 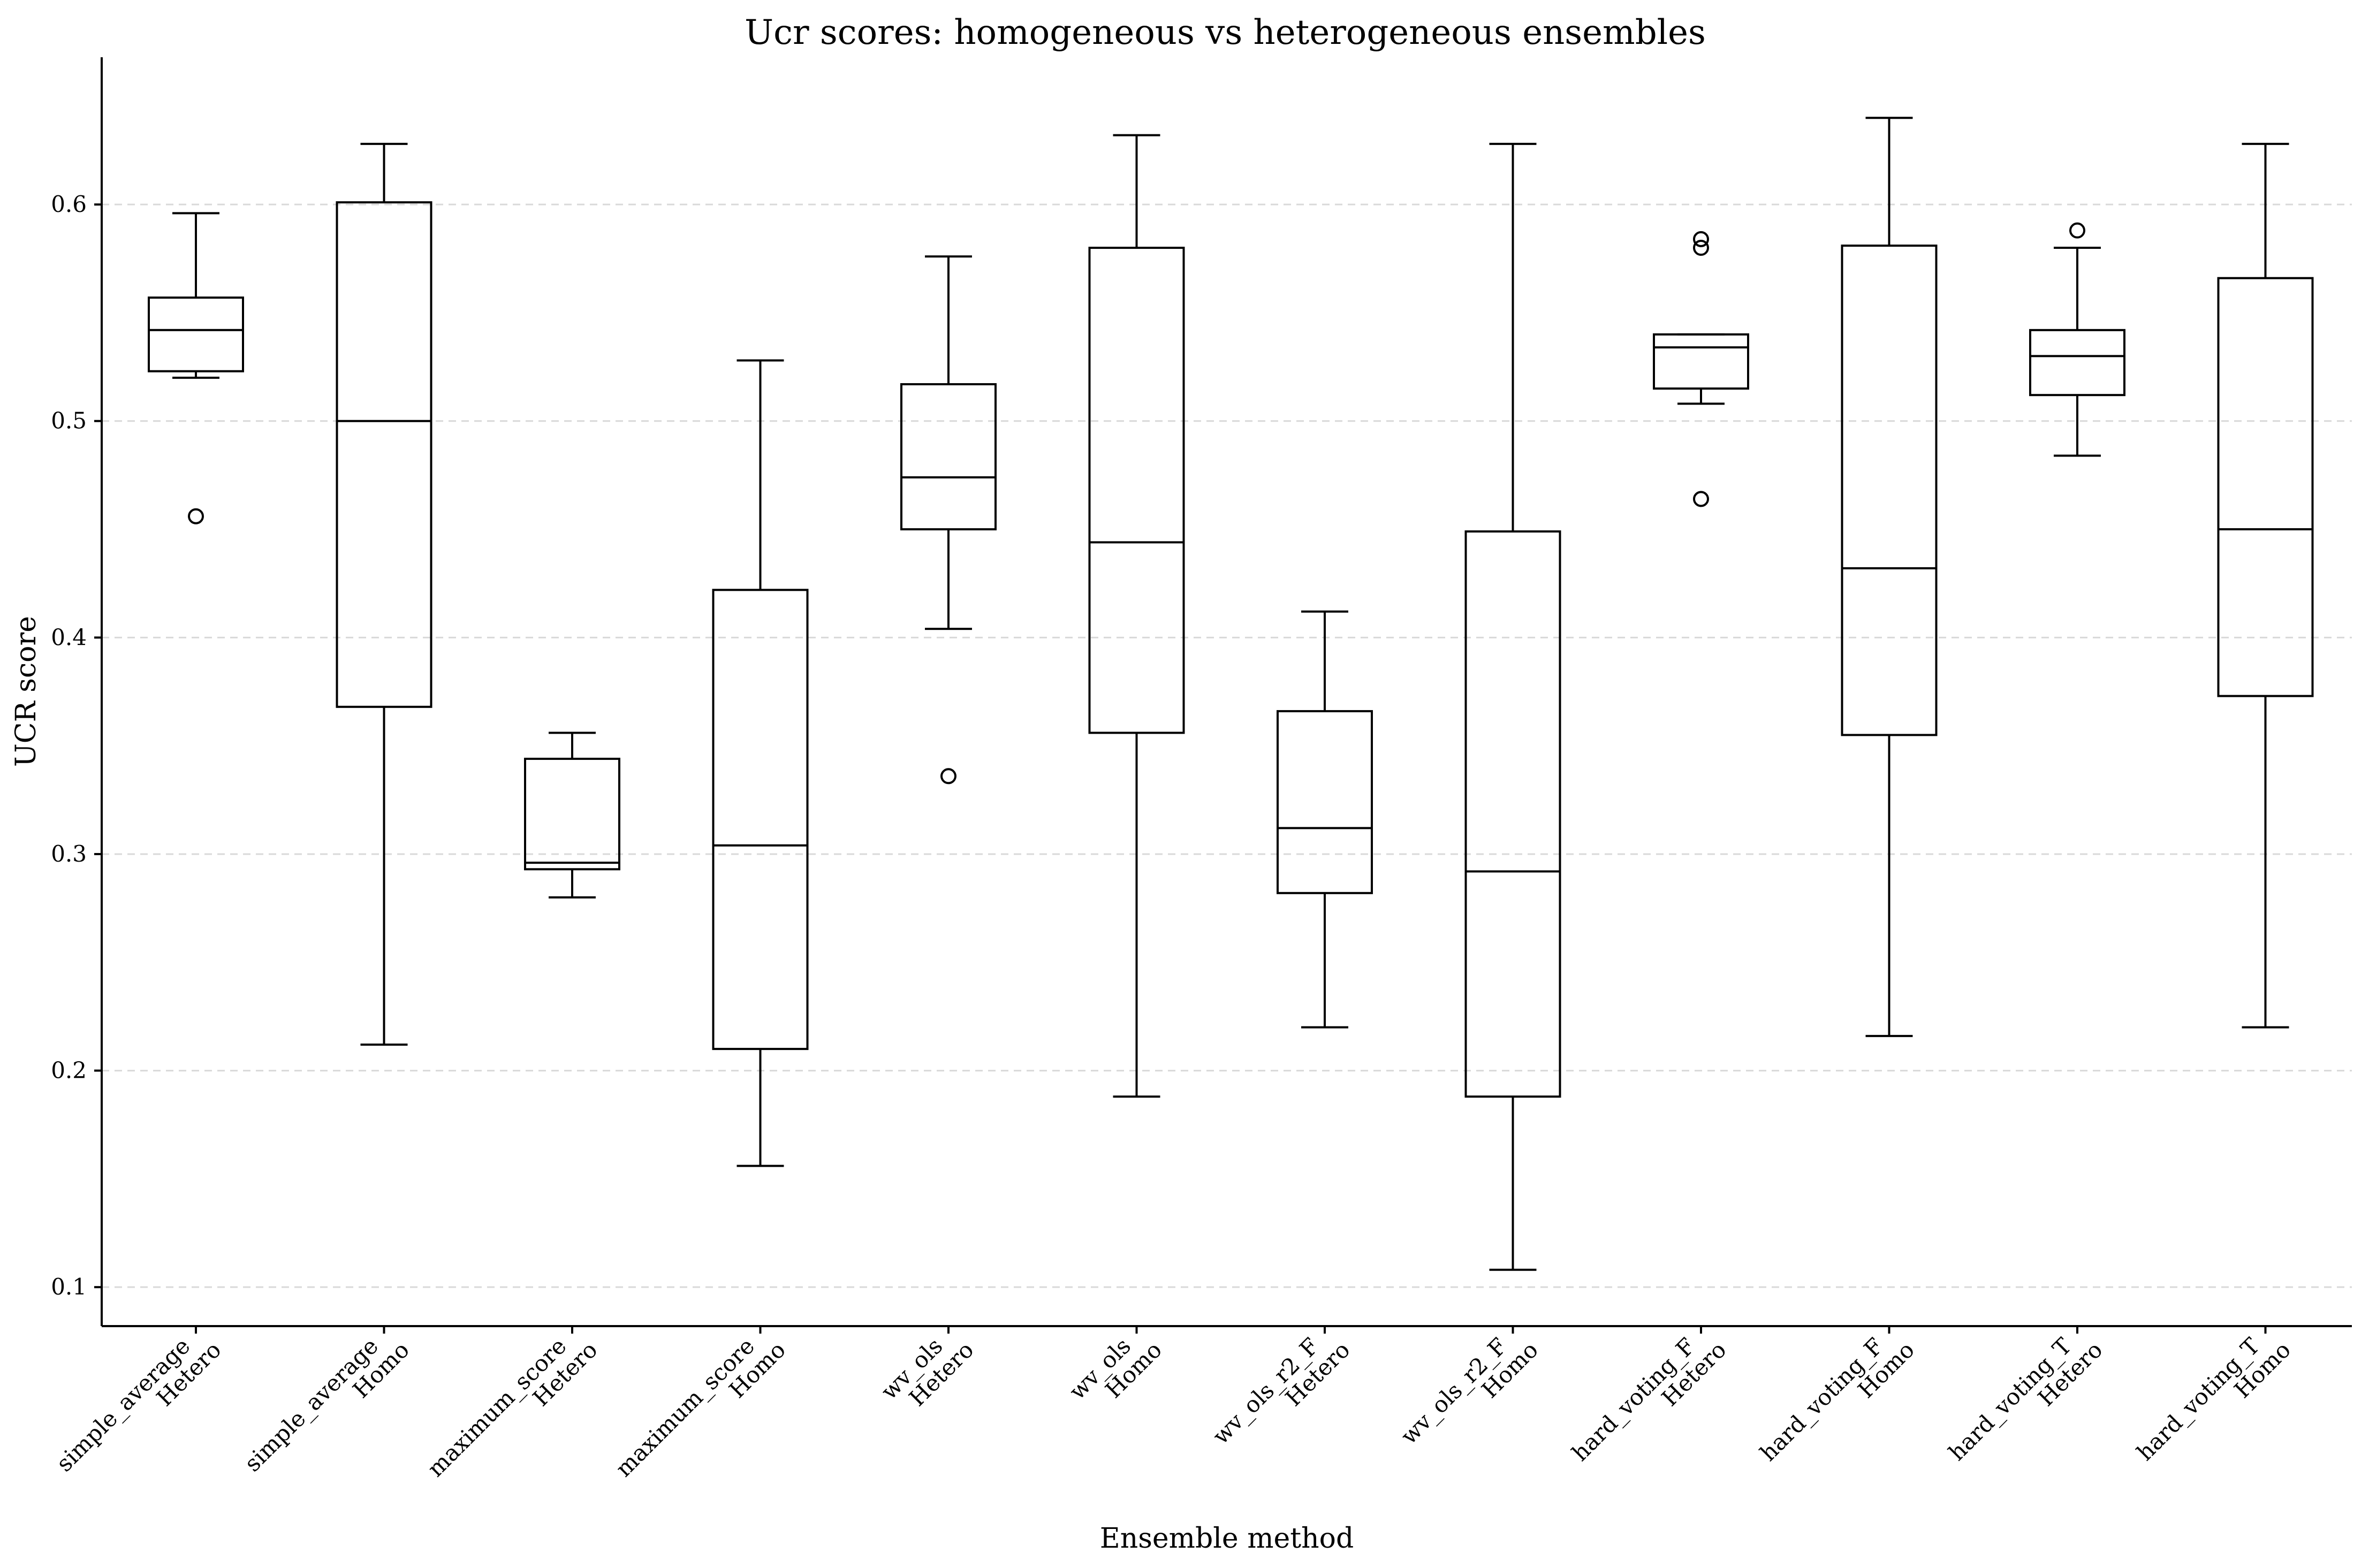 I want to click on y-tick-label: 0.5, so click(x=69, y=421).